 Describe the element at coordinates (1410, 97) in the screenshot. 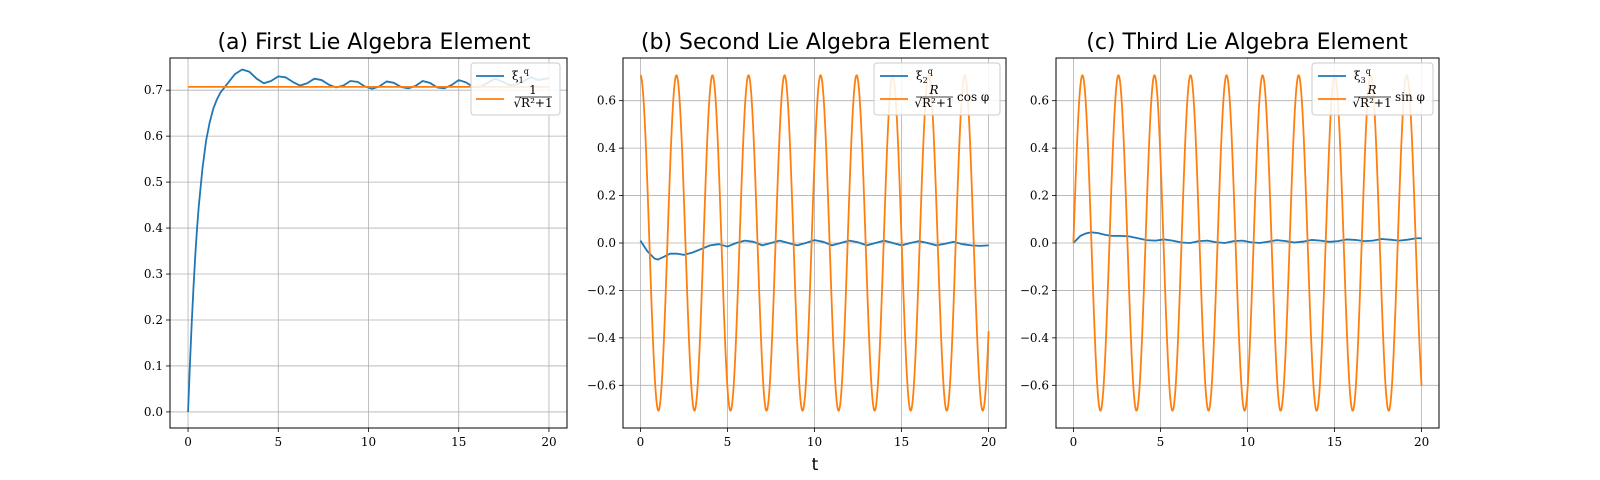

I see `svg-text: sin φ` at that location.